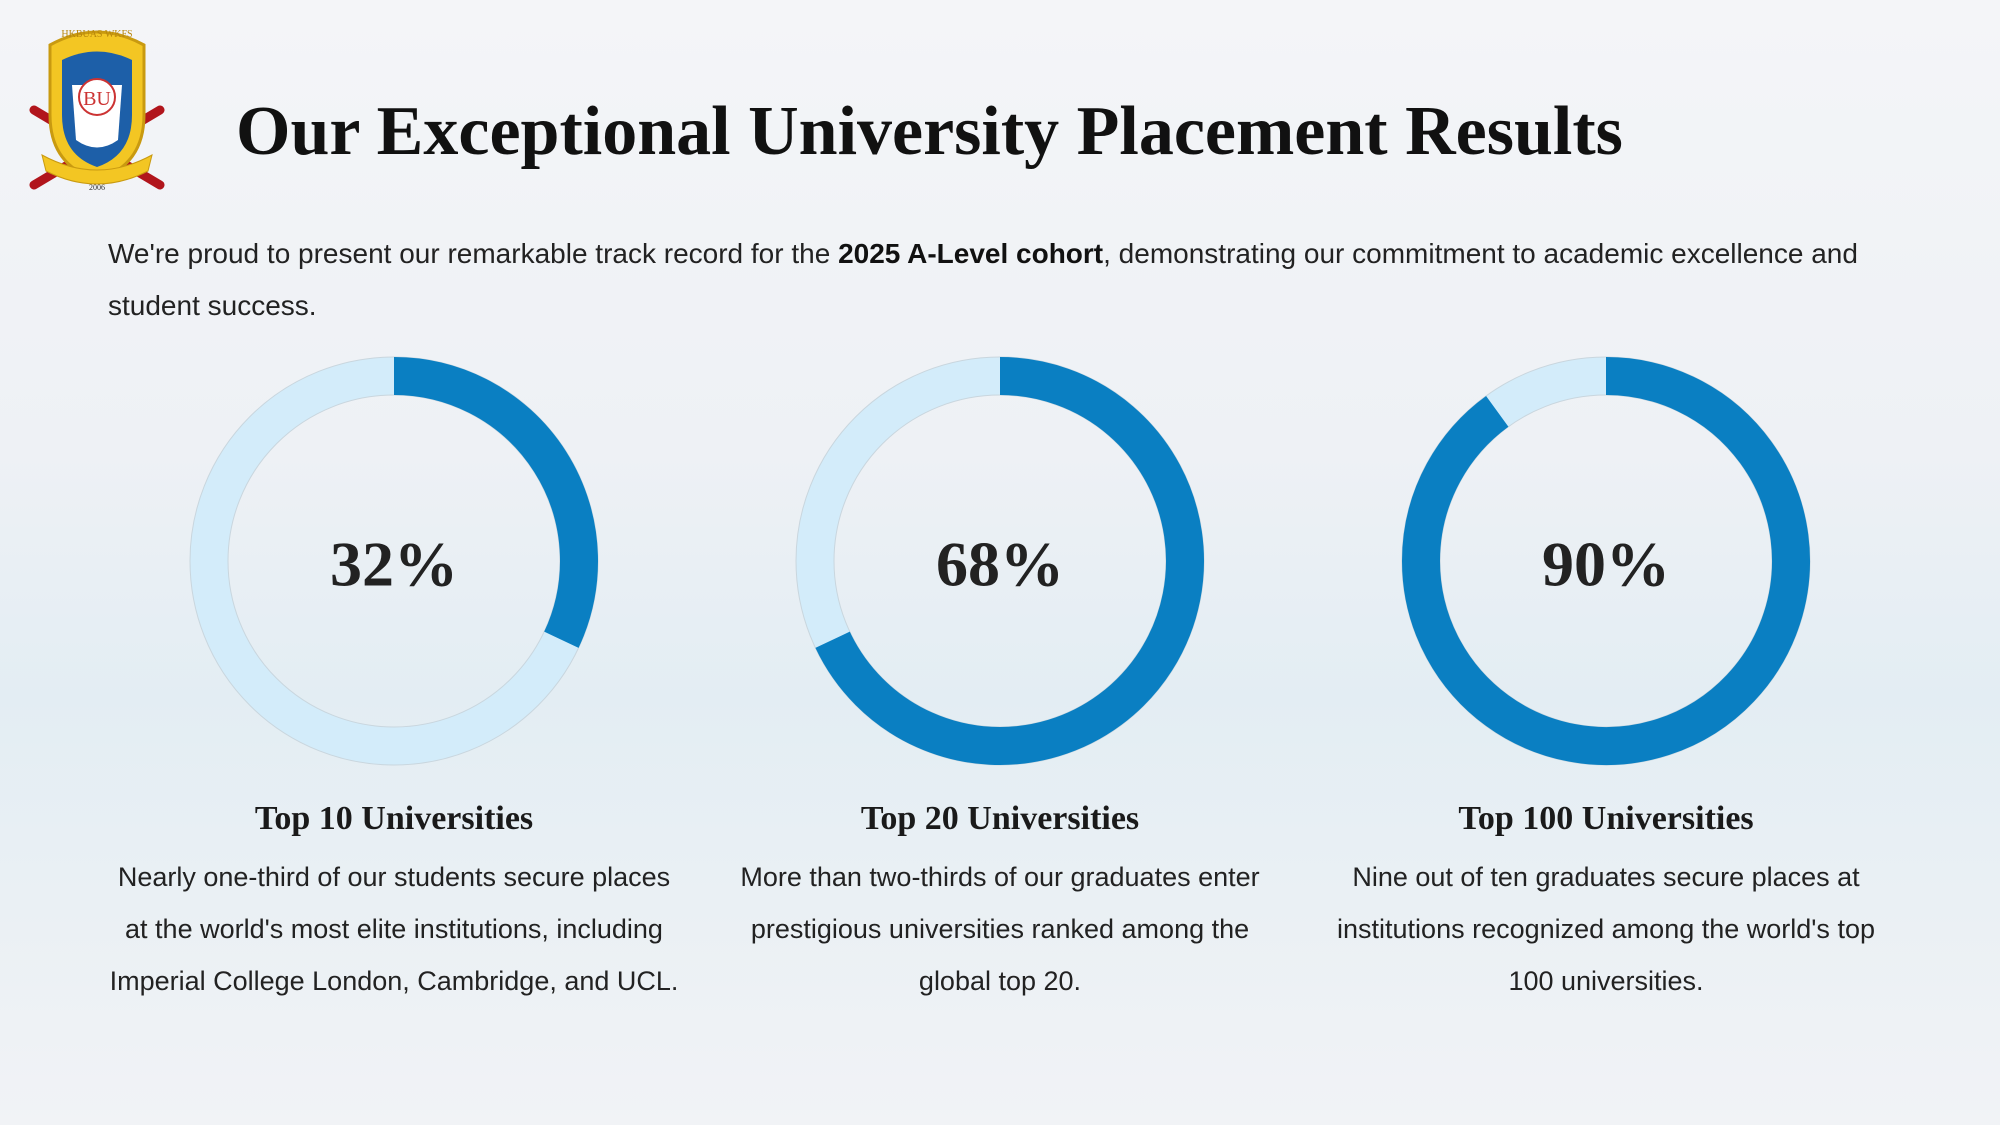 Image resolution: width=2000 pixels, height=1125 pixels. What do you see at coordinates (394, 818) in the screenshot?
I see `chart-title: Top 10 Universities` at bounding box center [394, 818].